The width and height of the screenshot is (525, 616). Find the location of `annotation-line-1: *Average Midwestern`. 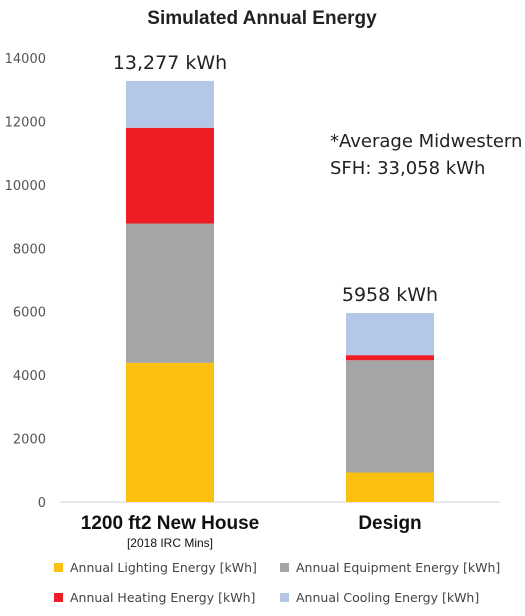

annotation-line-1: *Average Midwestern is located at coordinates (426, 141).